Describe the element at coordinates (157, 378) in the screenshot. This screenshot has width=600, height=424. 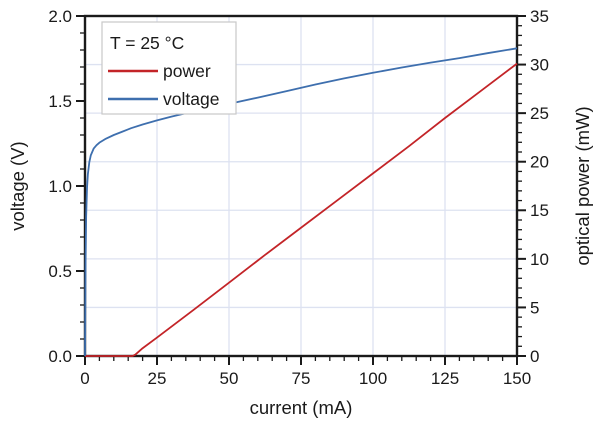
I see `x-axis-tick-label: 25` at that location.